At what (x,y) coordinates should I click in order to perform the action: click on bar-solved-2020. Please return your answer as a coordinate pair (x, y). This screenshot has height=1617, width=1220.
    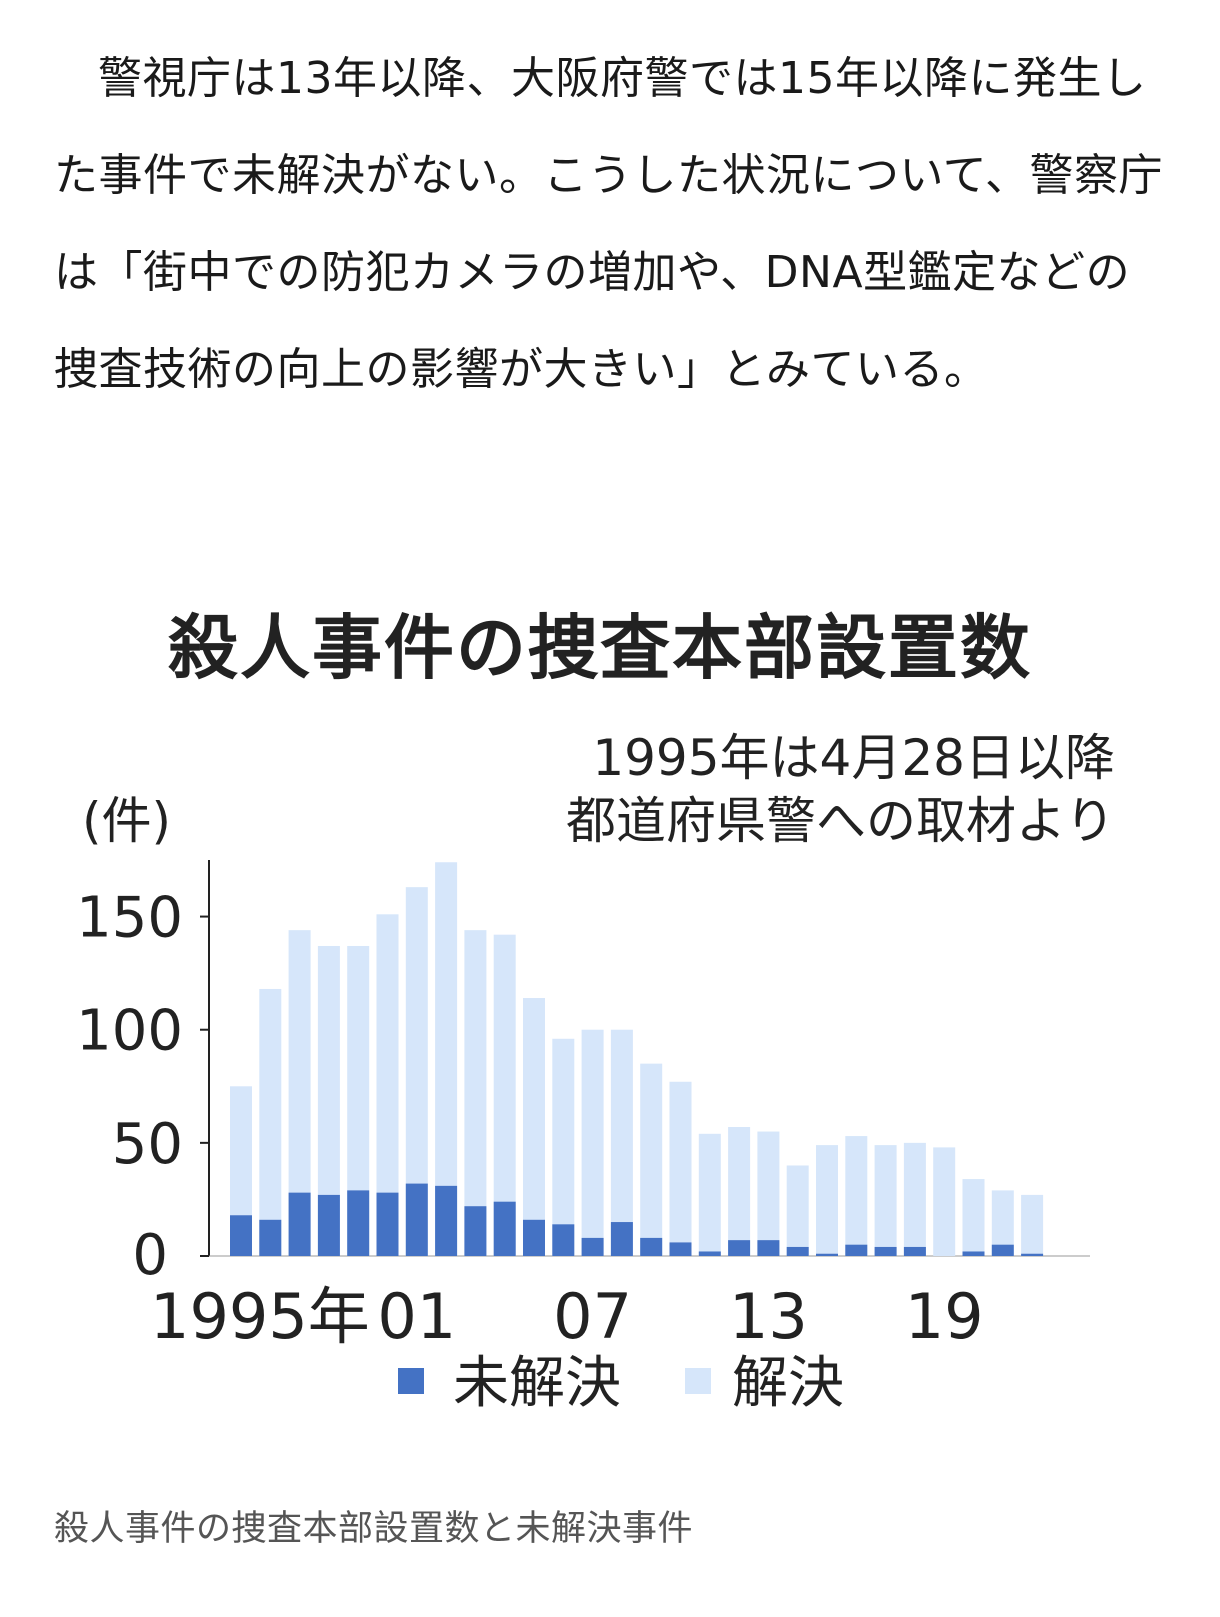
    Looking at the image, I should click on (973, 1217).